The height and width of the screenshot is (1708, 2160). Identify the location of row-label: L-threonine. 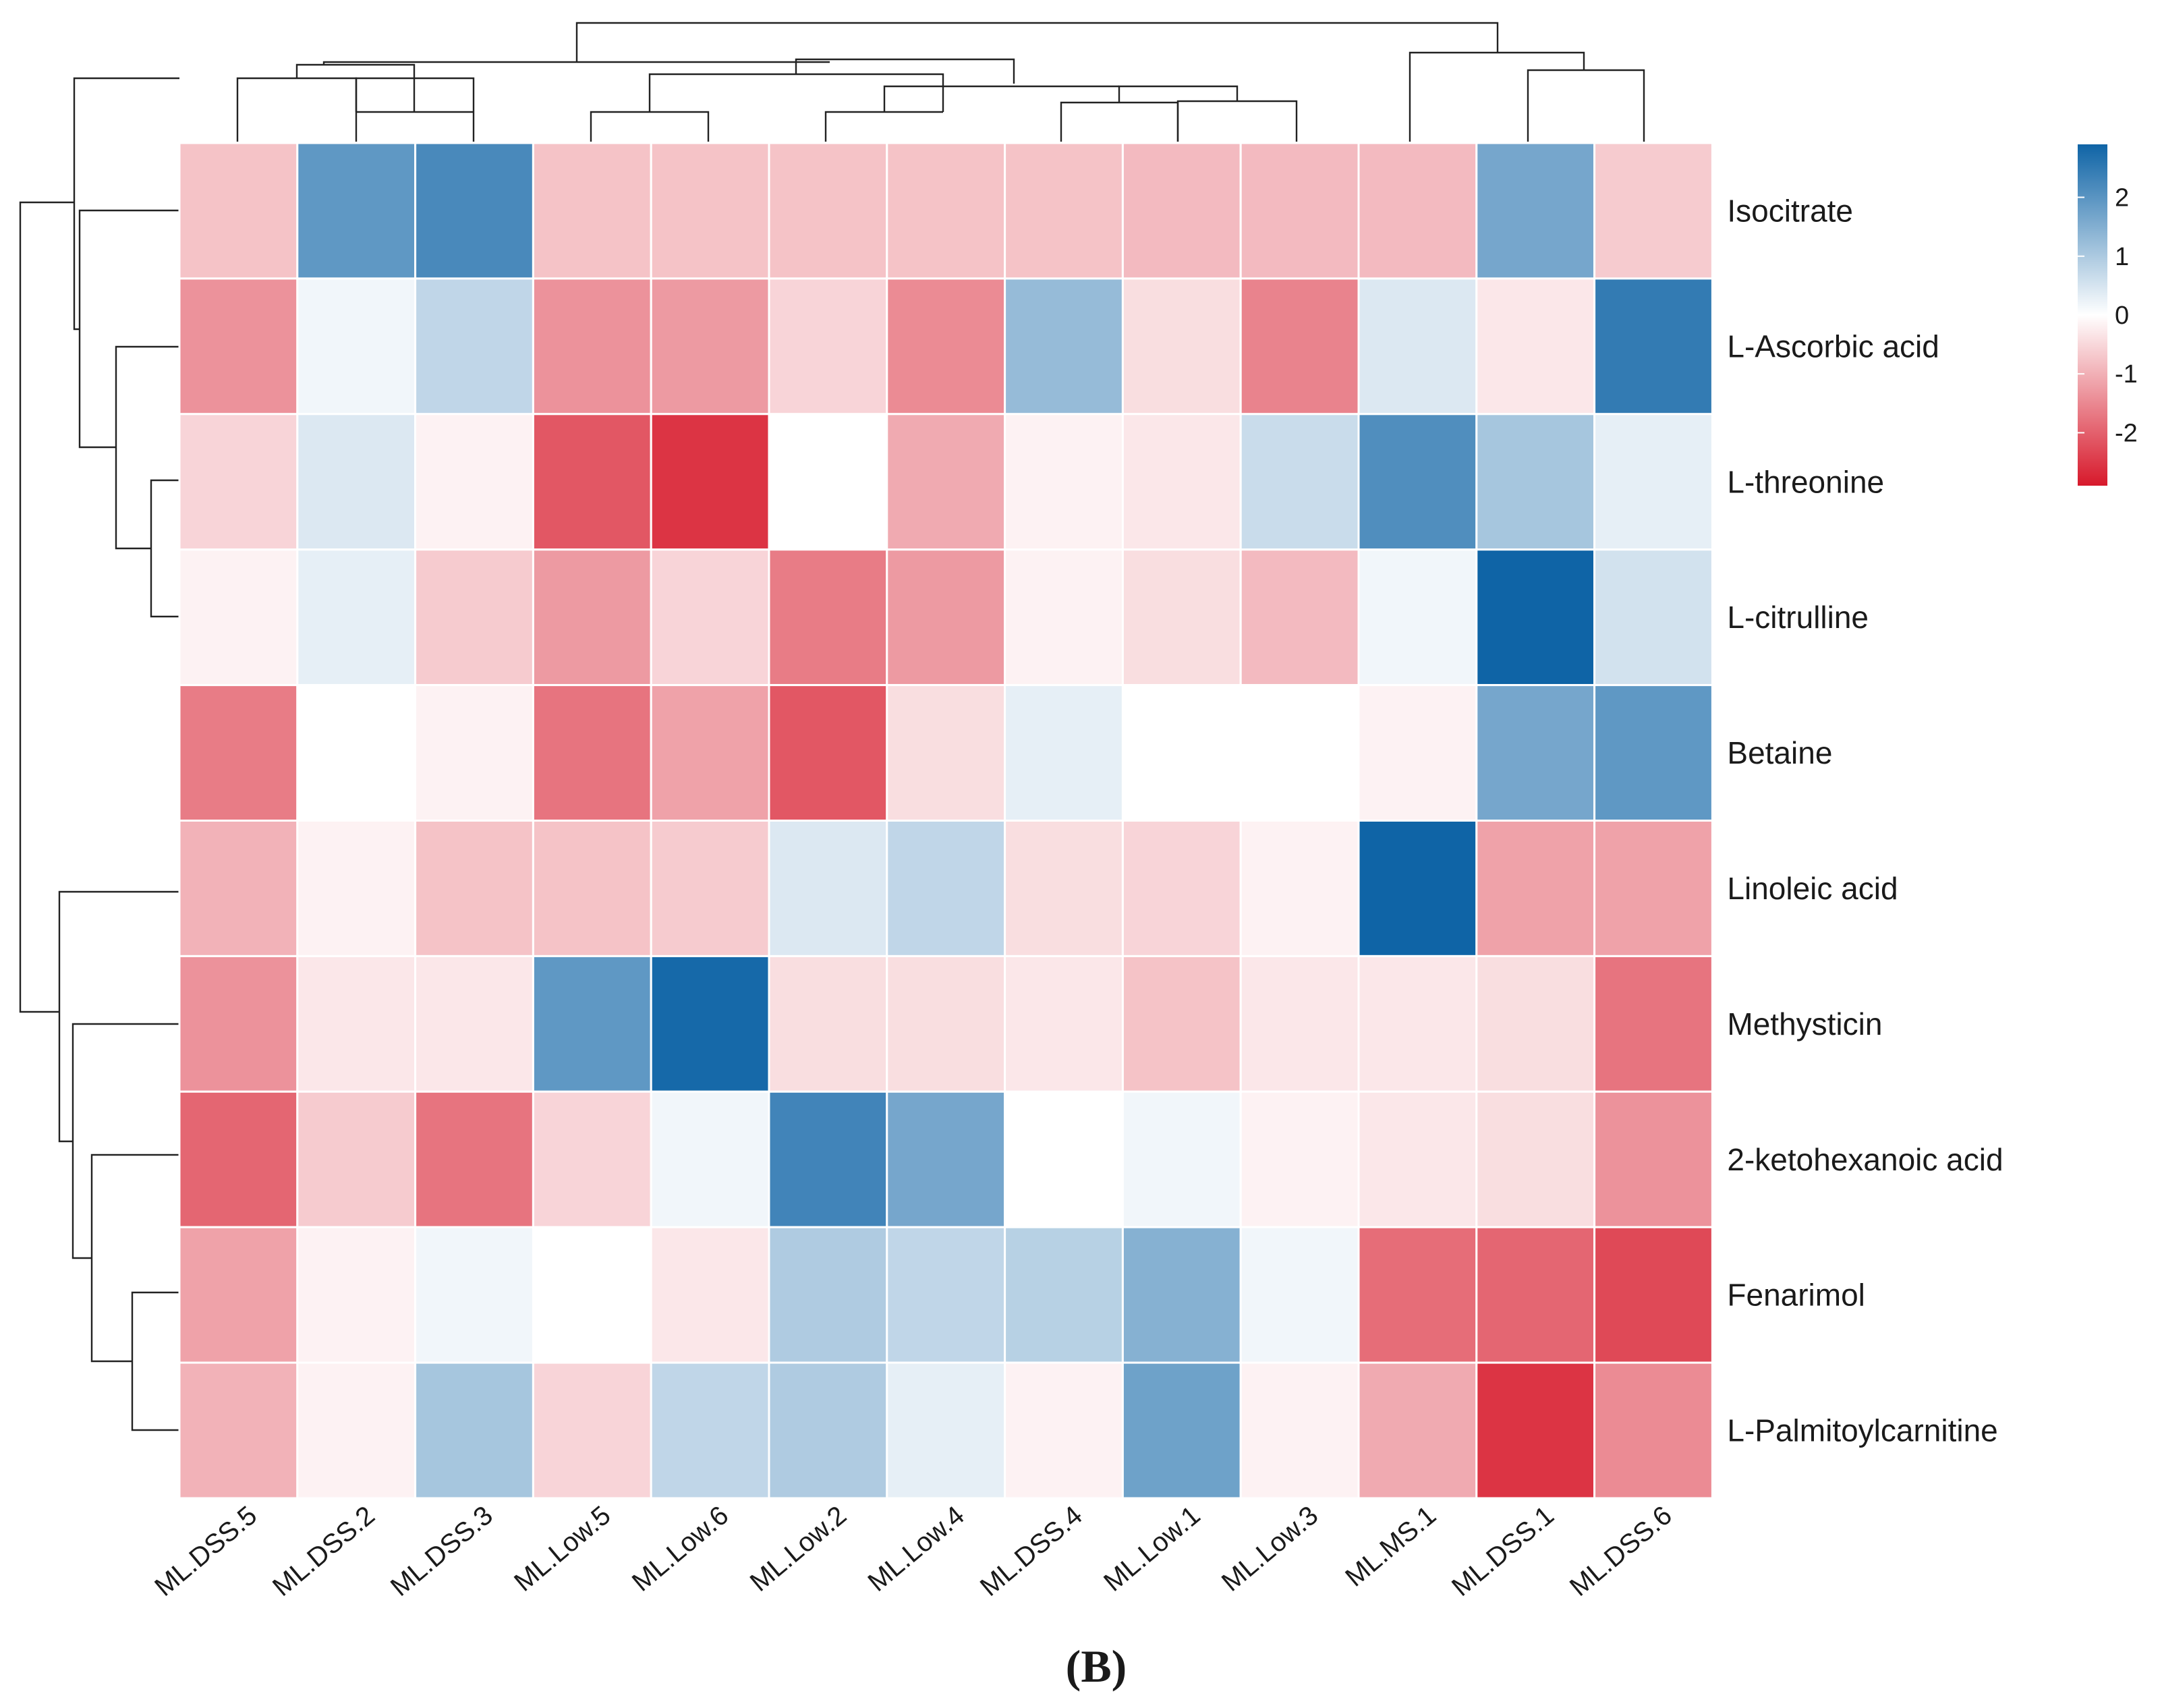
(1805, 482).